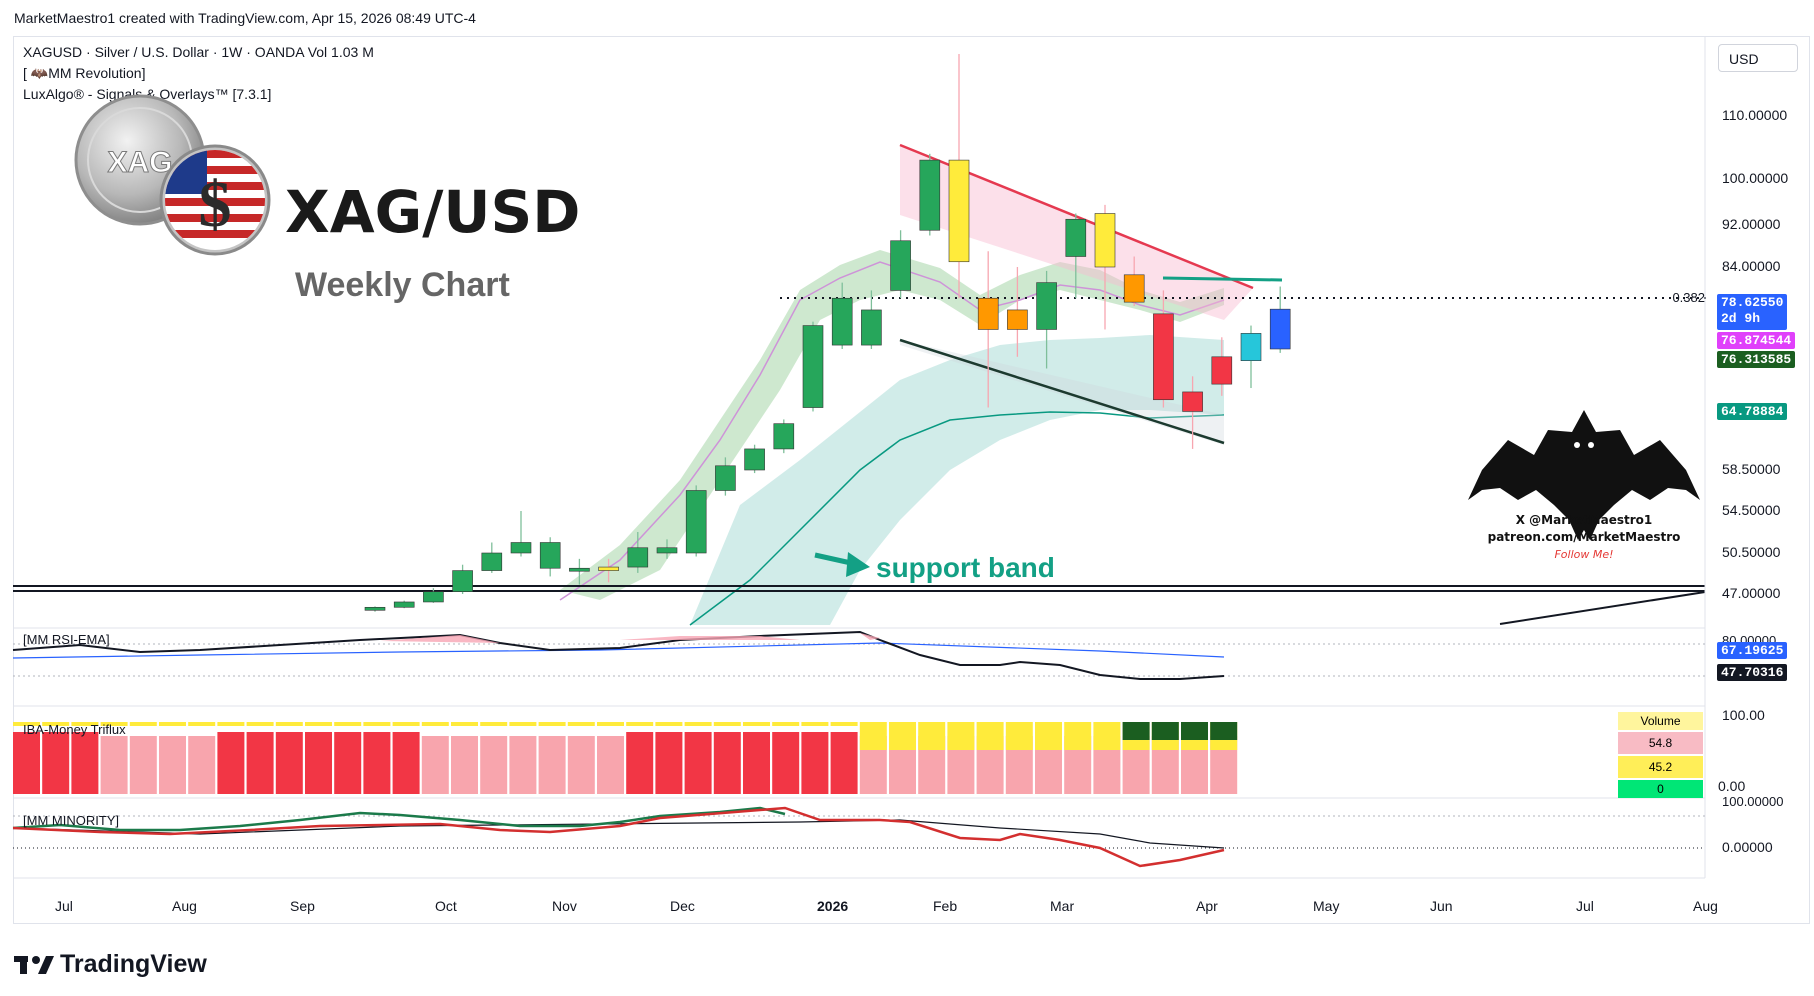 This screenshot has height=996, width=1814. Describe the element at coordinates (84, 73) in the screenshot. I see `indicator-legend-1: [ 🦇MM Revolution]` at that location.